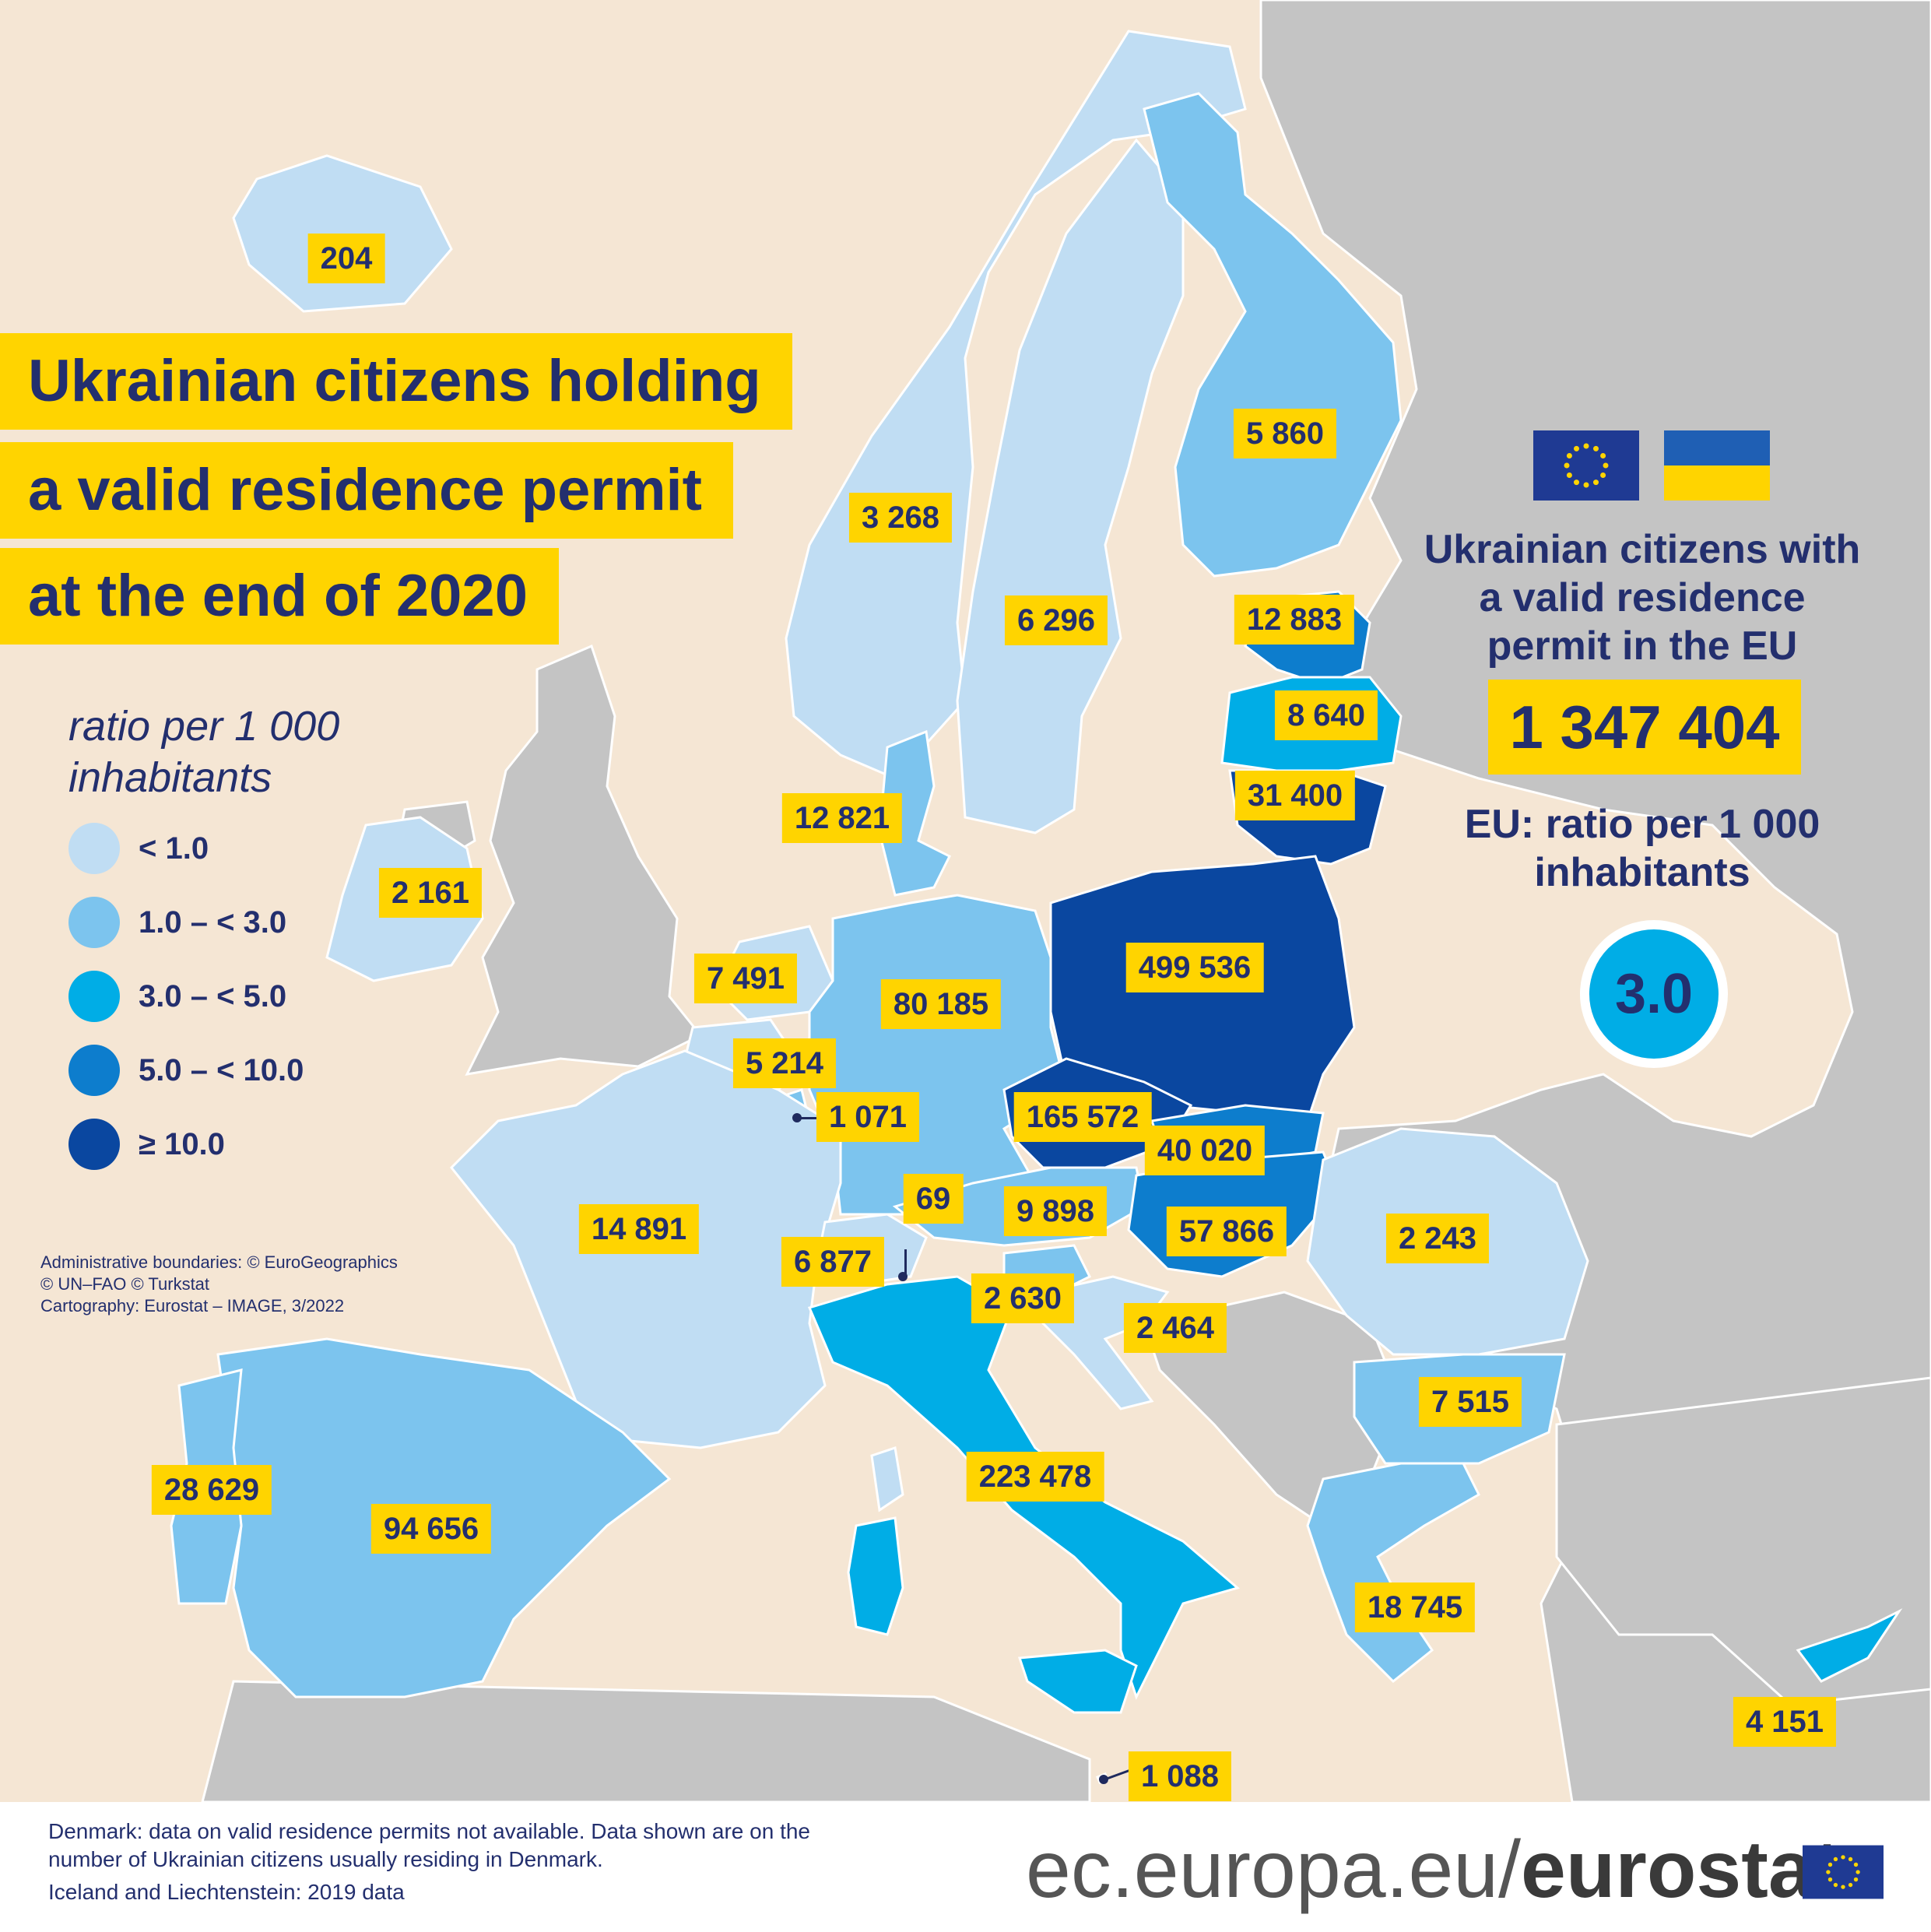  What do you see at coordinates (1438, 1238) in the screenshot?
I see `label-romania: 2 243` at bounding box center [1438, 1238].